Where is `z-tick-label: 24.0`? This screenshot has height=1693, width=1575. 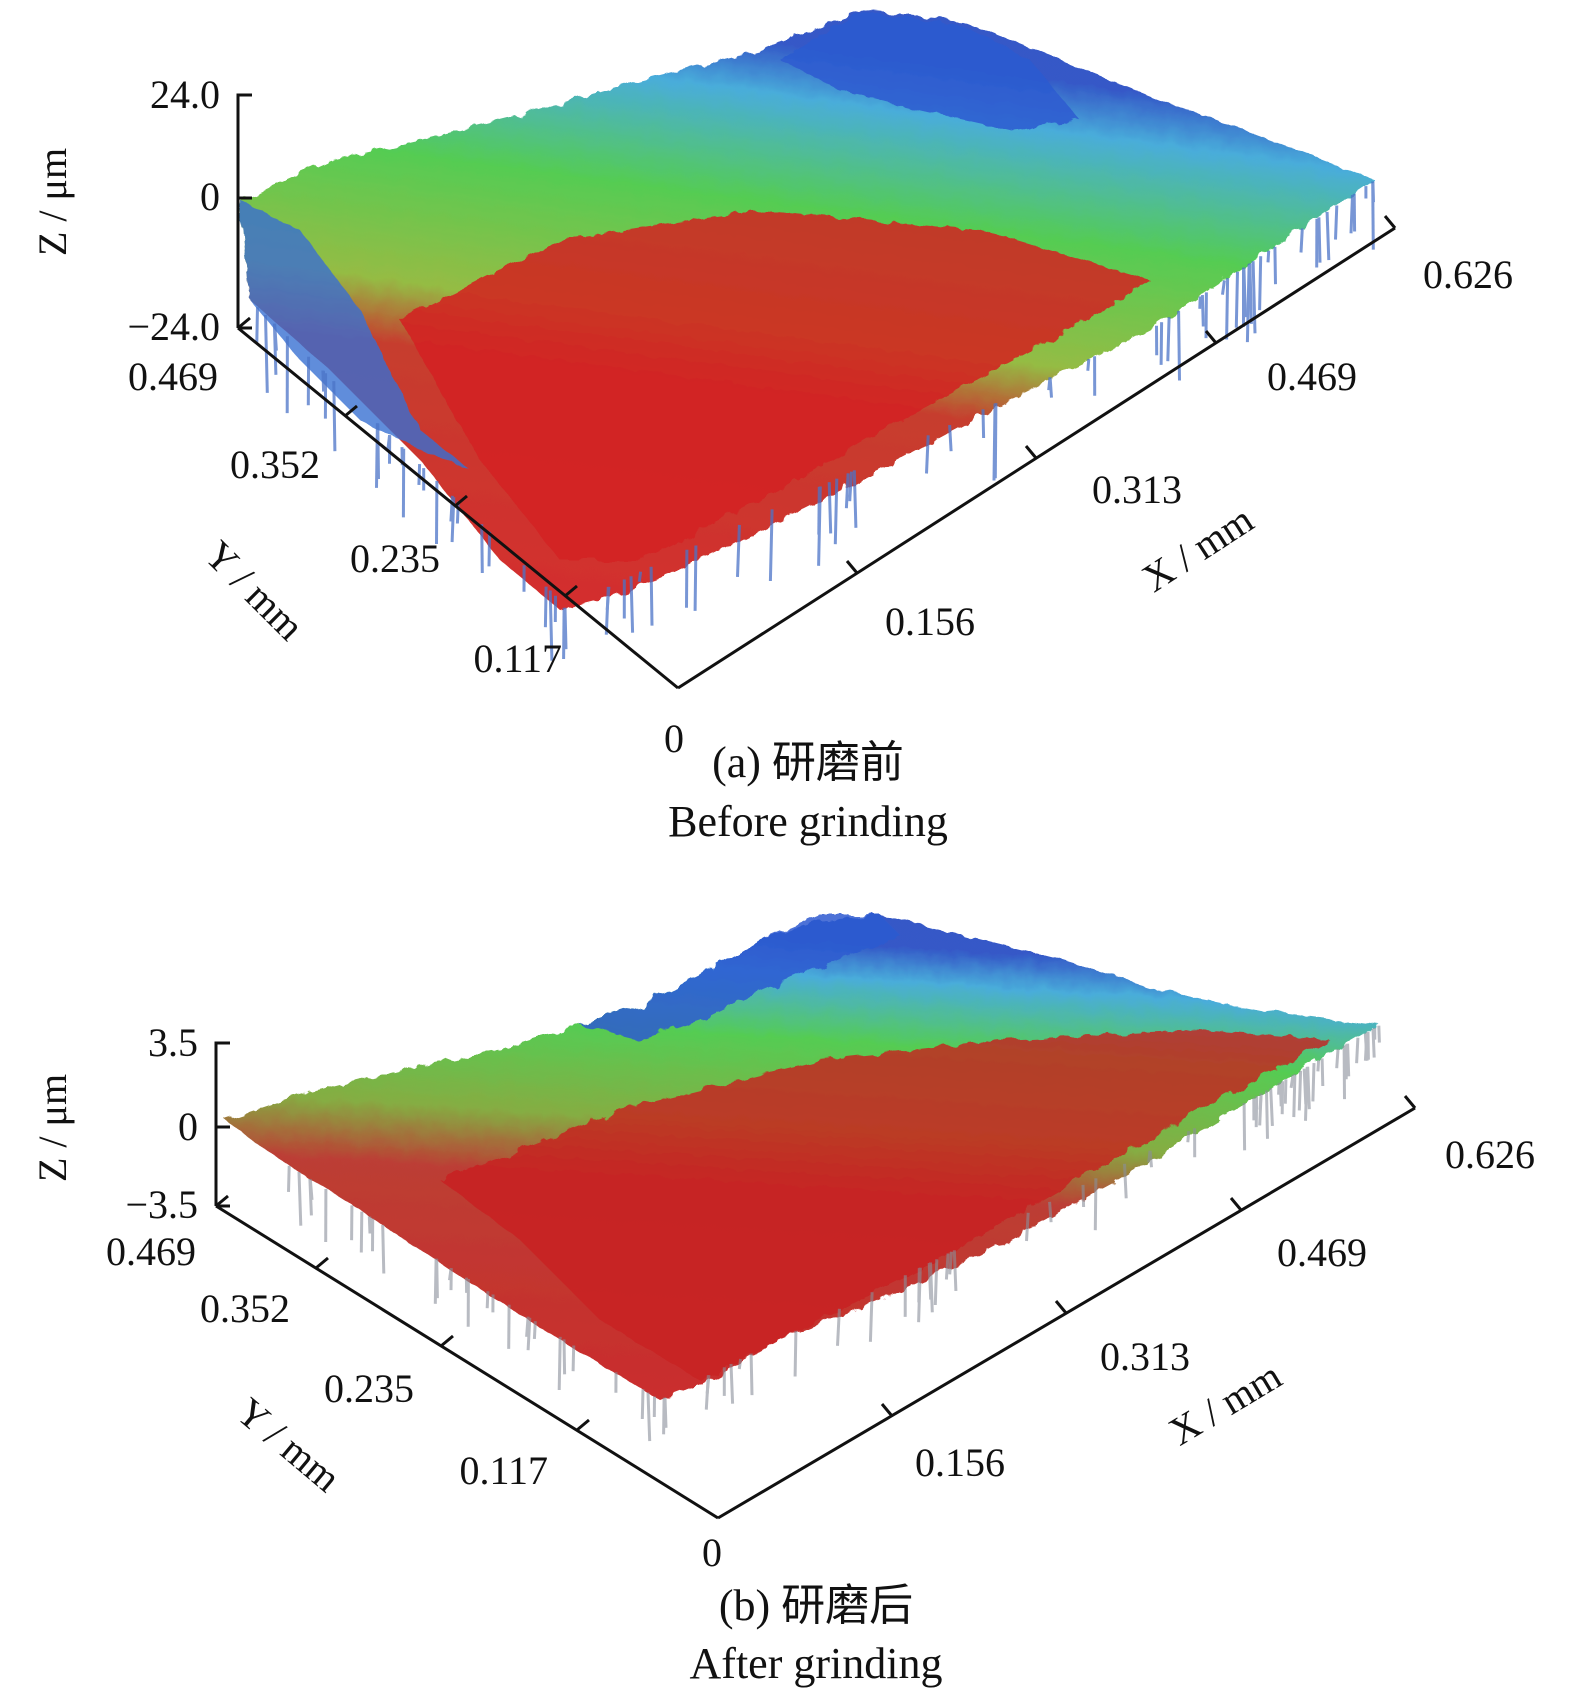
z-tick-label: 24.0 is located at coordinates (185, 94).